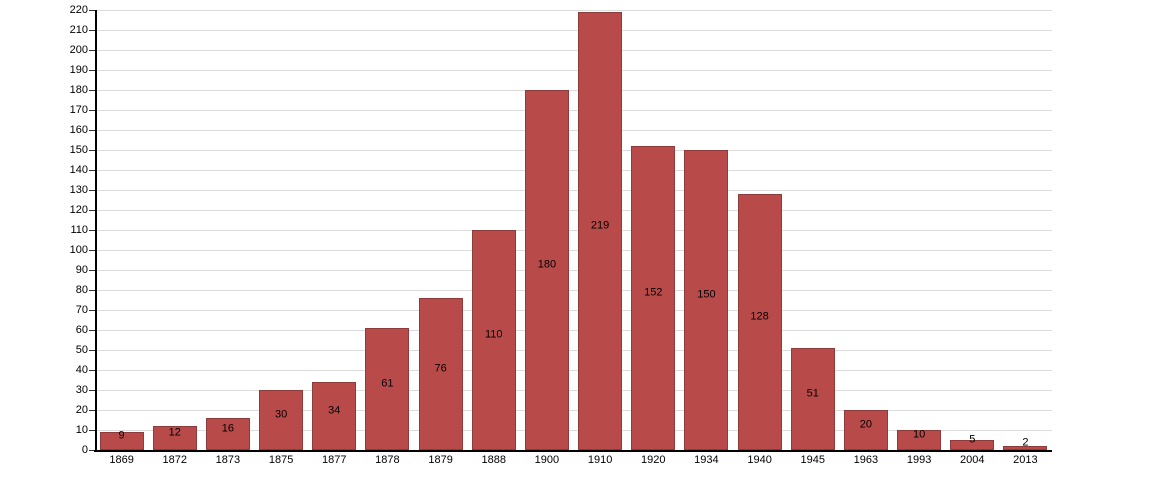 The width and height of the screenshot is (1150, 500). I want to click on y-axis-tick-label: 220, so click(78, 10).